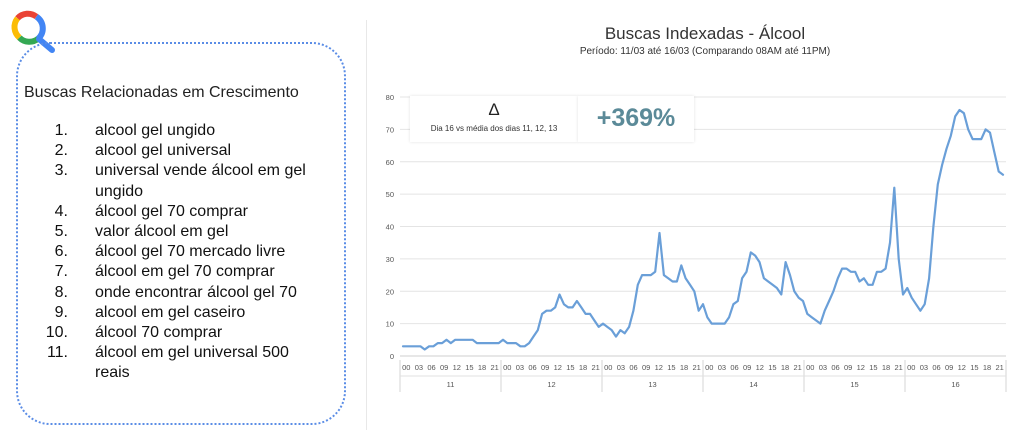  What do you see at coordinates (61, 232) in the screenshot?
I see `list-item-number: 5.` at bounding box center [61, 232].